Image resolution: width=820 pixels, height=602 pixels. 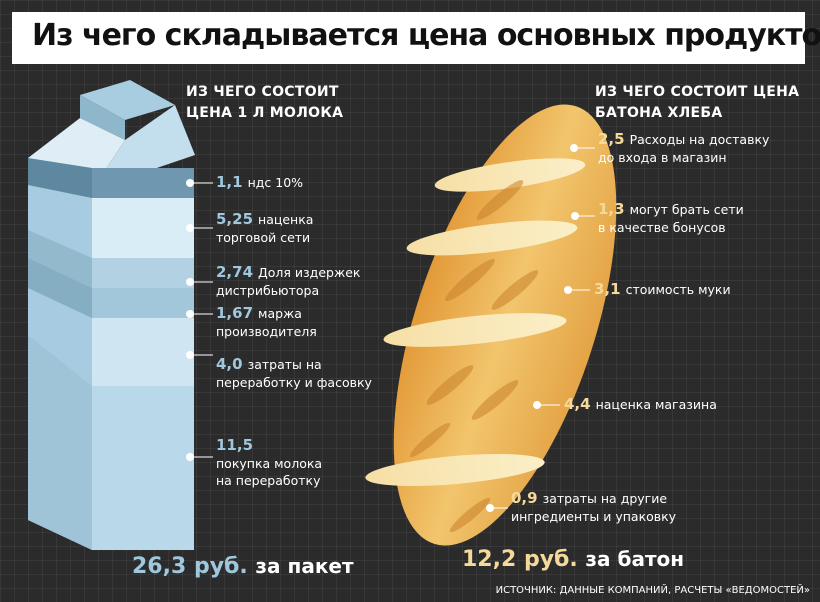 I want to click on carton-band-processing, so click(x=143, y=352).